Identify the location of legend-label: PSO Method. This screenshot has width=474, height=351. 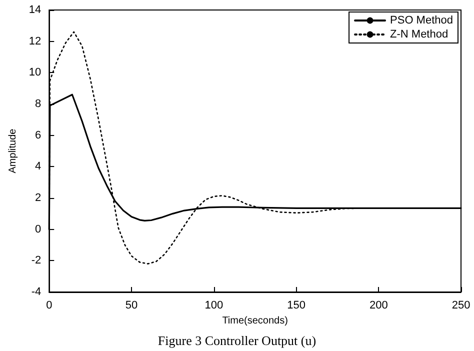
(422, 20).